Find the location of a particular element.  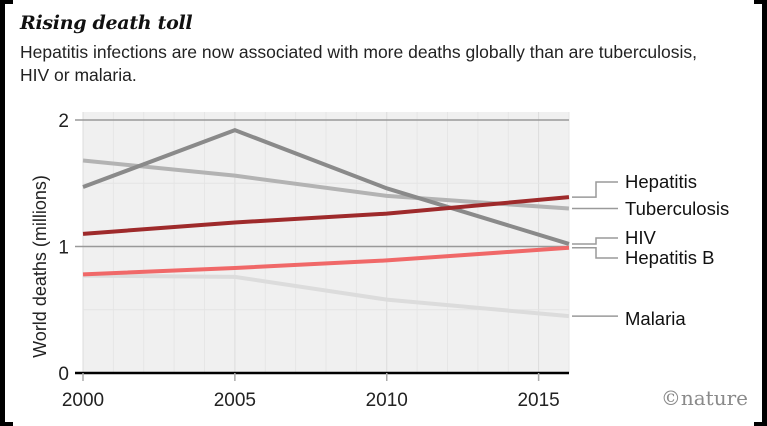

frame-bracket-right is located at coordinates (760, 213).